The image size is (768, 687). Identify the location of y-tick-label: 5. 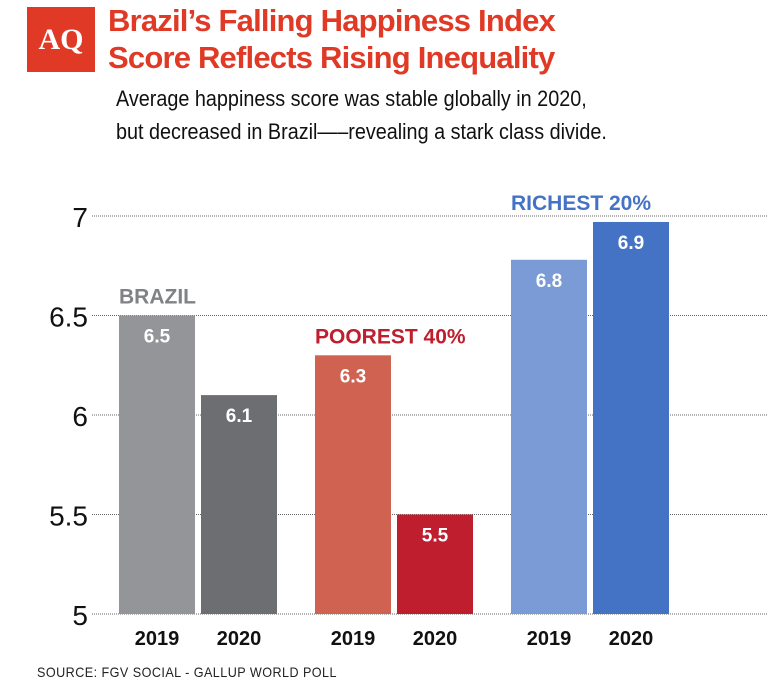
(80, 615).